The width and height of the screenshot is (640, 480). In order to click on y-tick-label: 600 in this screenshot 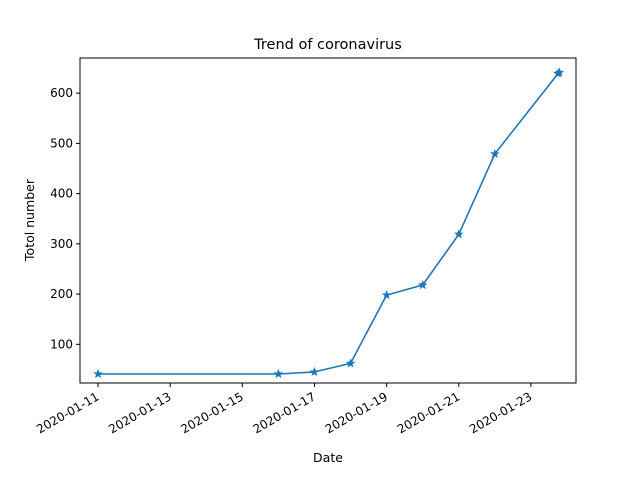, I will do `click(61, 93)`.